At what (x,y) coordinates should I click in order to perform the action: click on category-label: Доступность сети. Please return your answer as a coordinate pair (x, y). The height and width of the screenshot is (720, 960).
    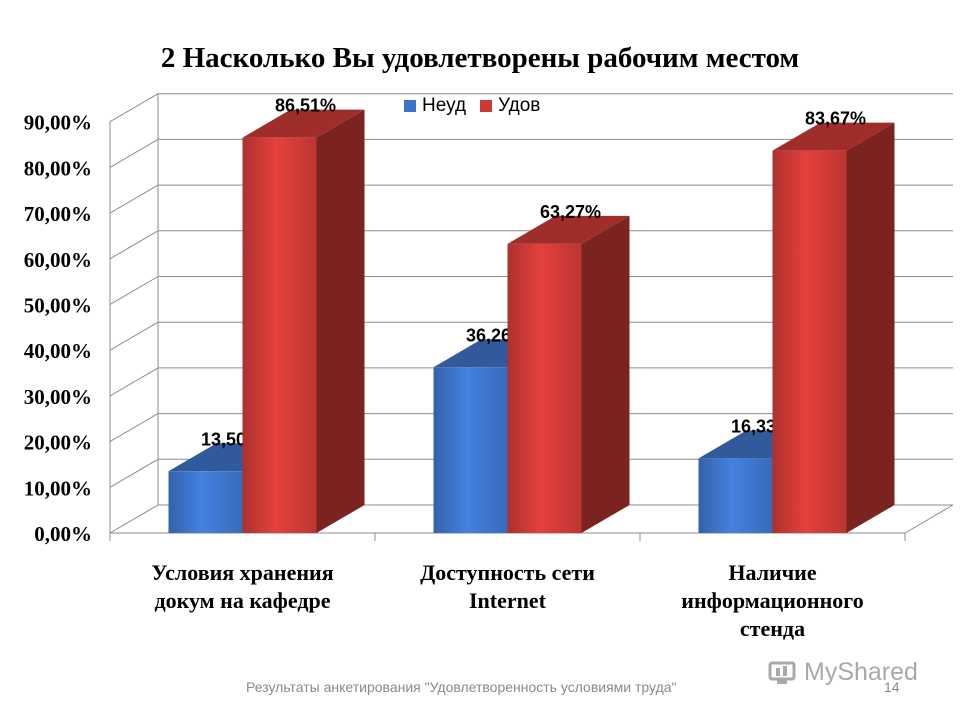
    Looking at the image, I should click on (507, 572).